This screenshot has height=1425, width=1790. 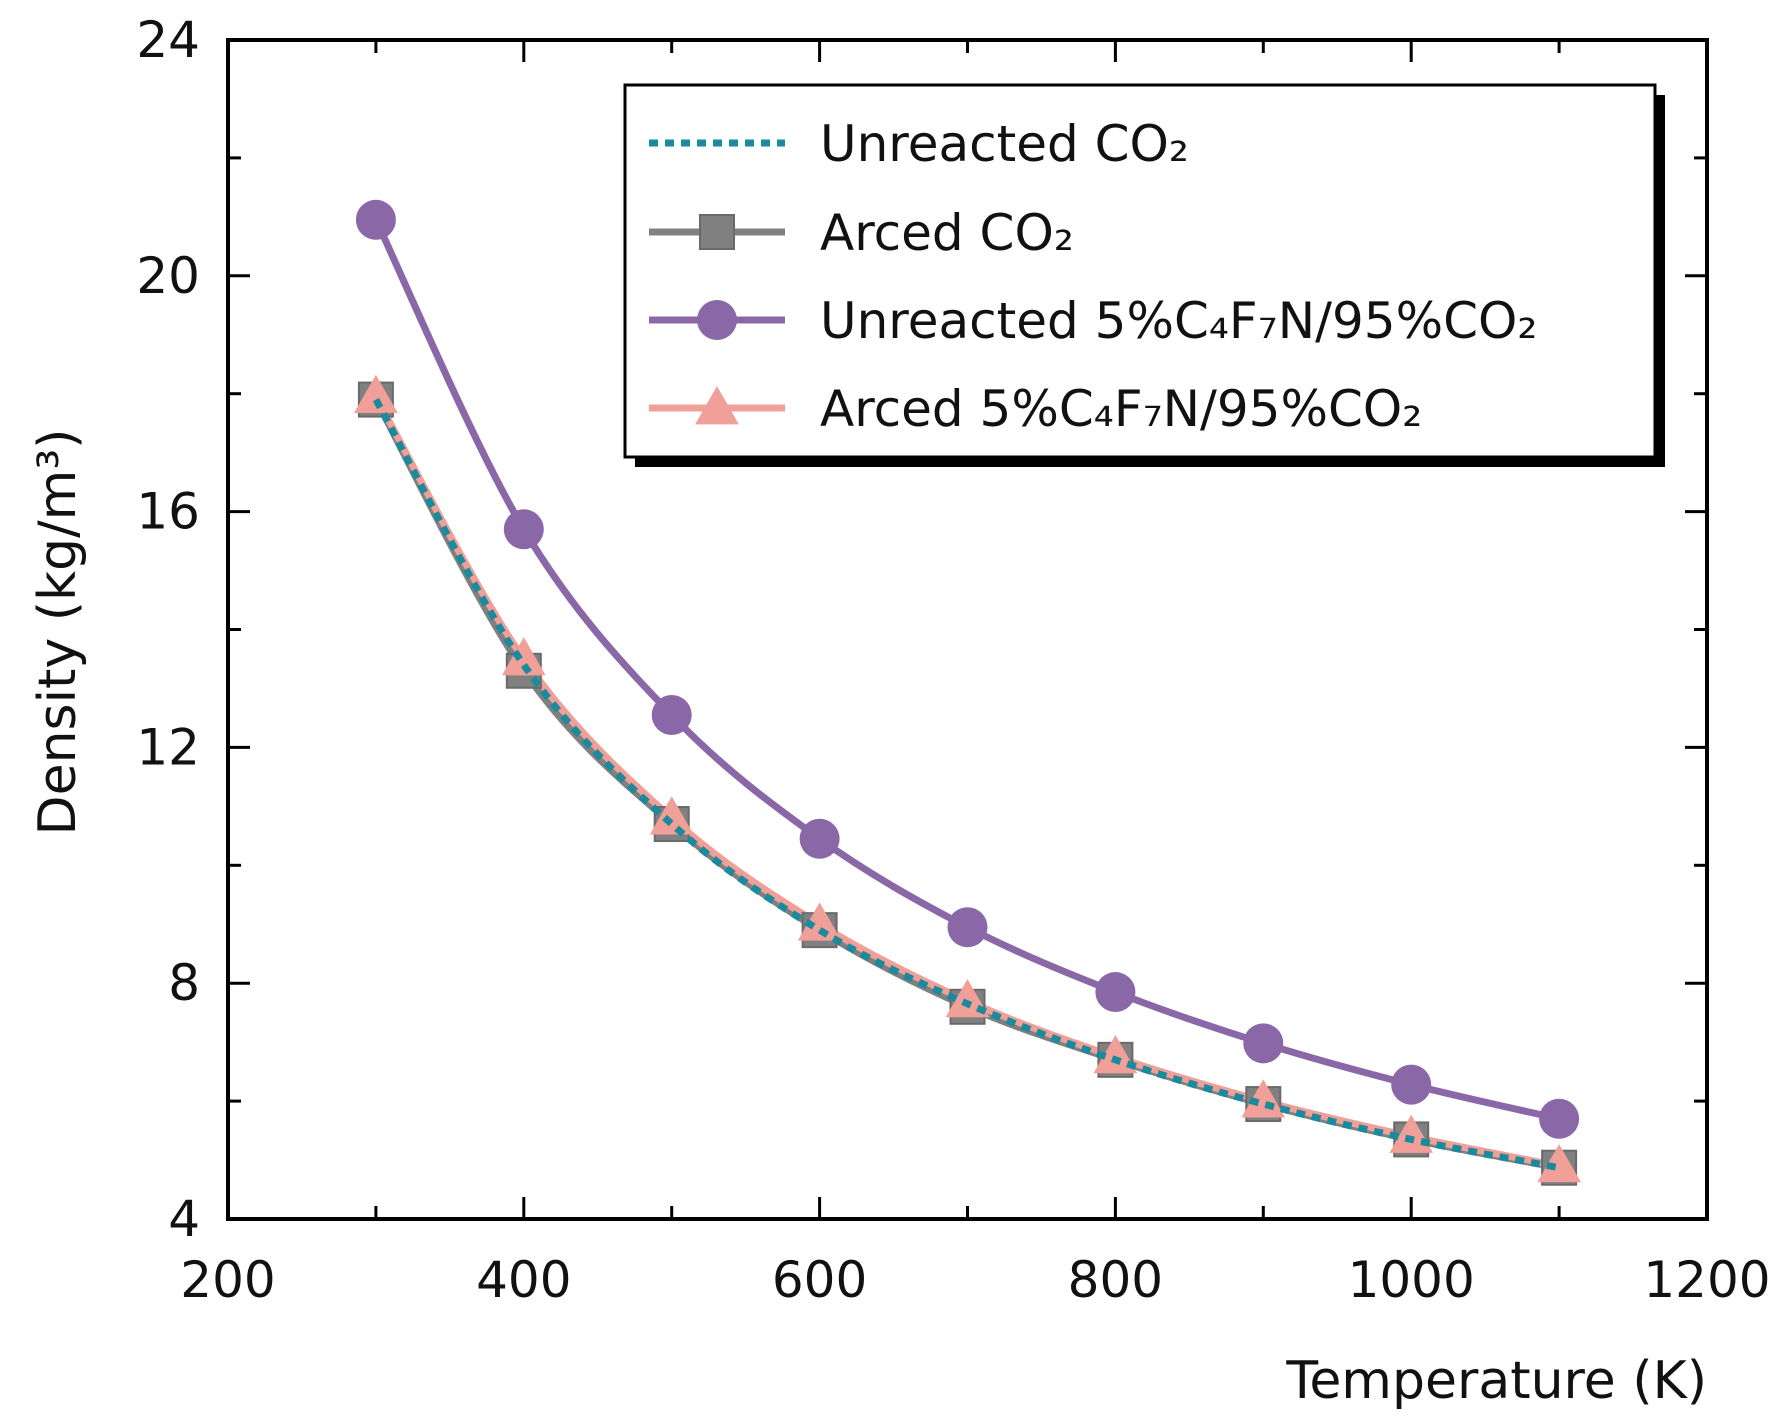 I want to click on x-tick-label-400: 400, so click(x=523, y=1280).